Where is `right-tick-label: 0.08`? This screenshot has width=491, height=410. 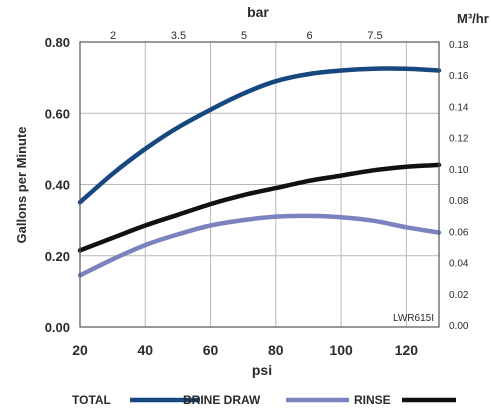 right-tick-label: 0.08 is located at coordinates (459, 201).